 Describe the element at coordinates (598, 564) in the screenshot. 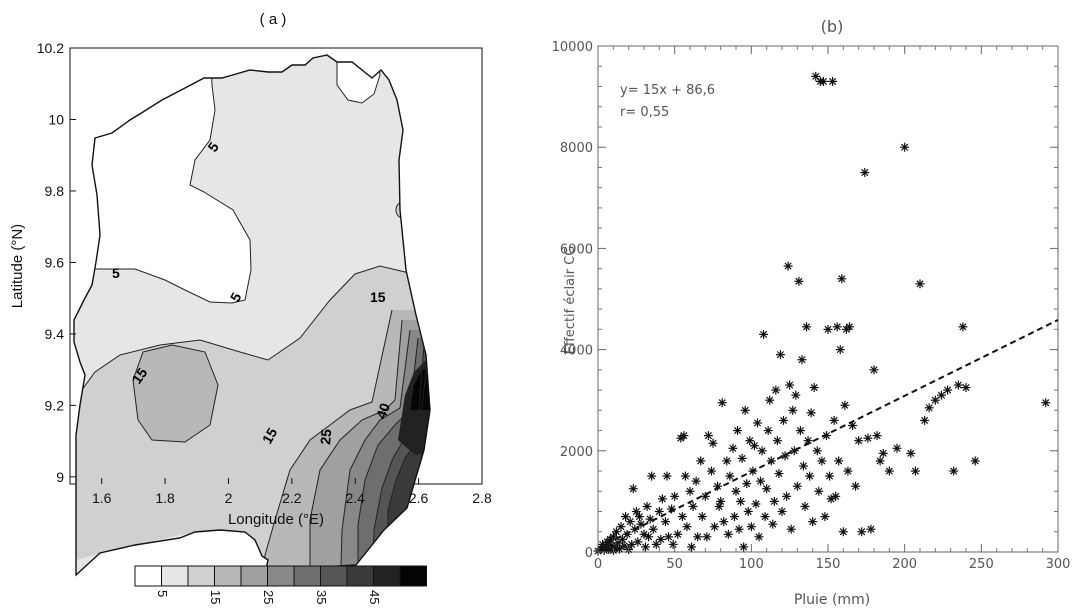

I see `scatter-x-tick-label: 0` at that location.